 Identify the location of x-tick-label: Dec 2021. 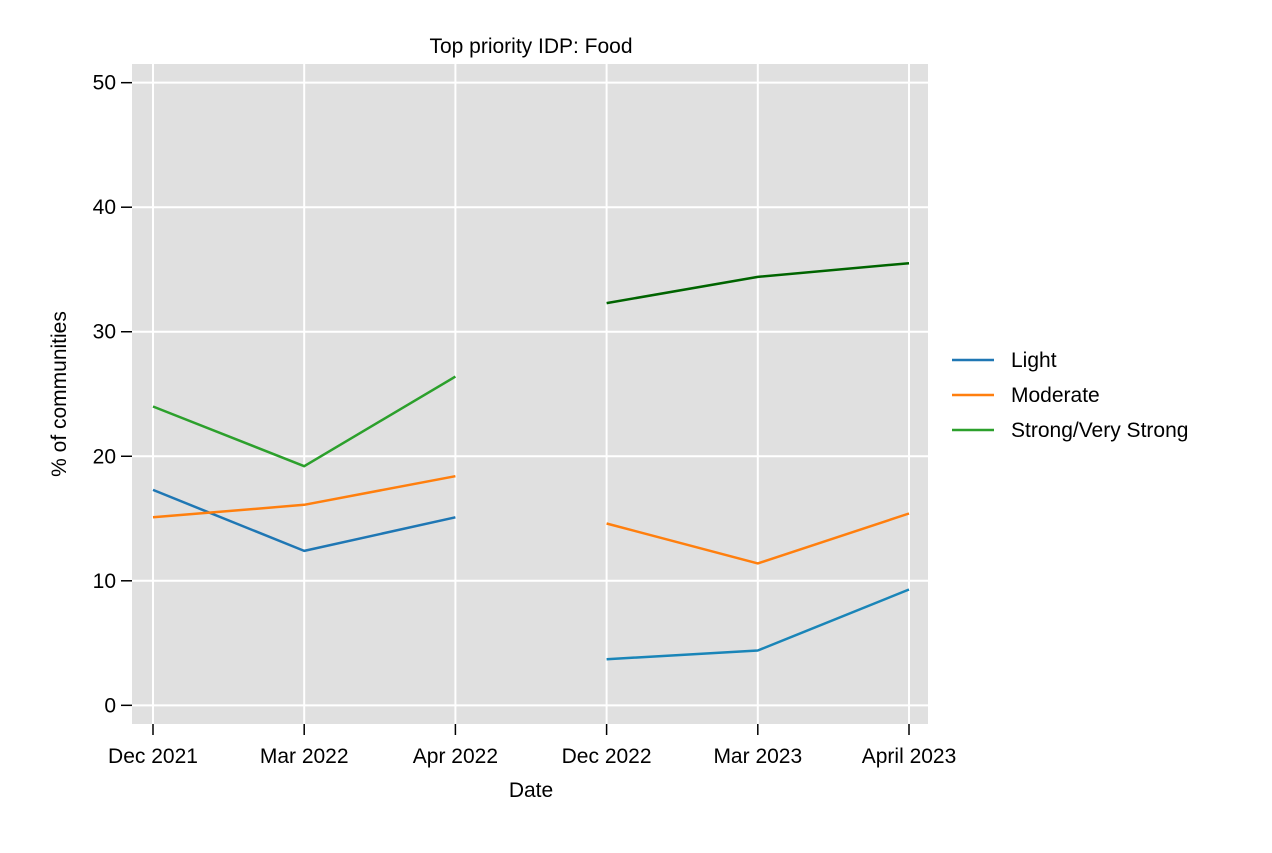
(153, 756).